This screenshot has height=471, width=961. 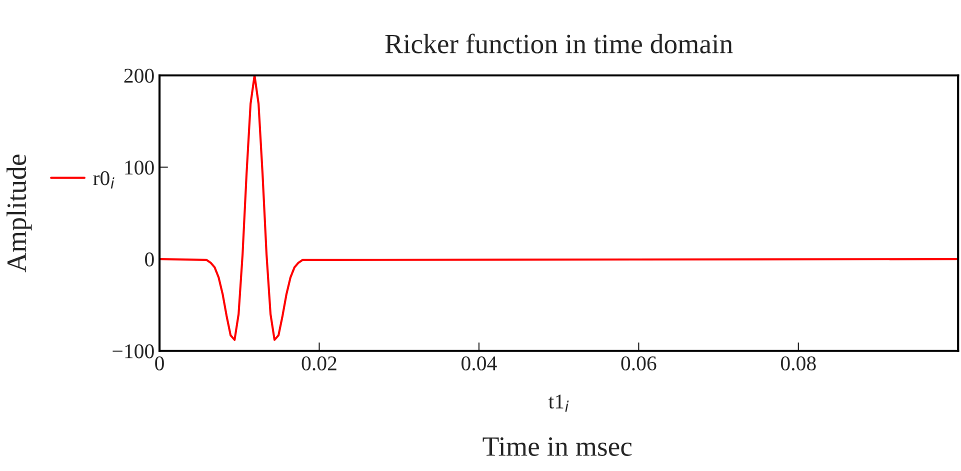 I want to click on legend-label: r0$_{i}$, so click(x=103, y=179).